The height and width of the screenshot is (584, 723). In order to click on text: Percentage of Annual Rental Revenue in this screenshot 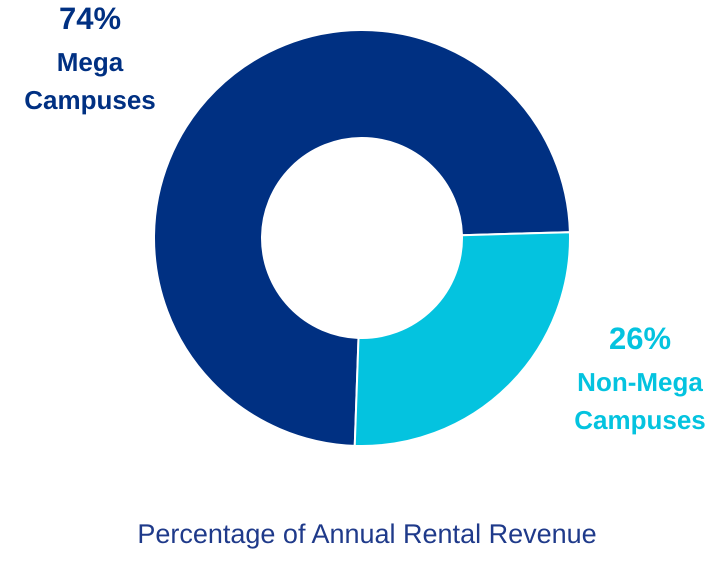, I will do `click(367, 534)`.